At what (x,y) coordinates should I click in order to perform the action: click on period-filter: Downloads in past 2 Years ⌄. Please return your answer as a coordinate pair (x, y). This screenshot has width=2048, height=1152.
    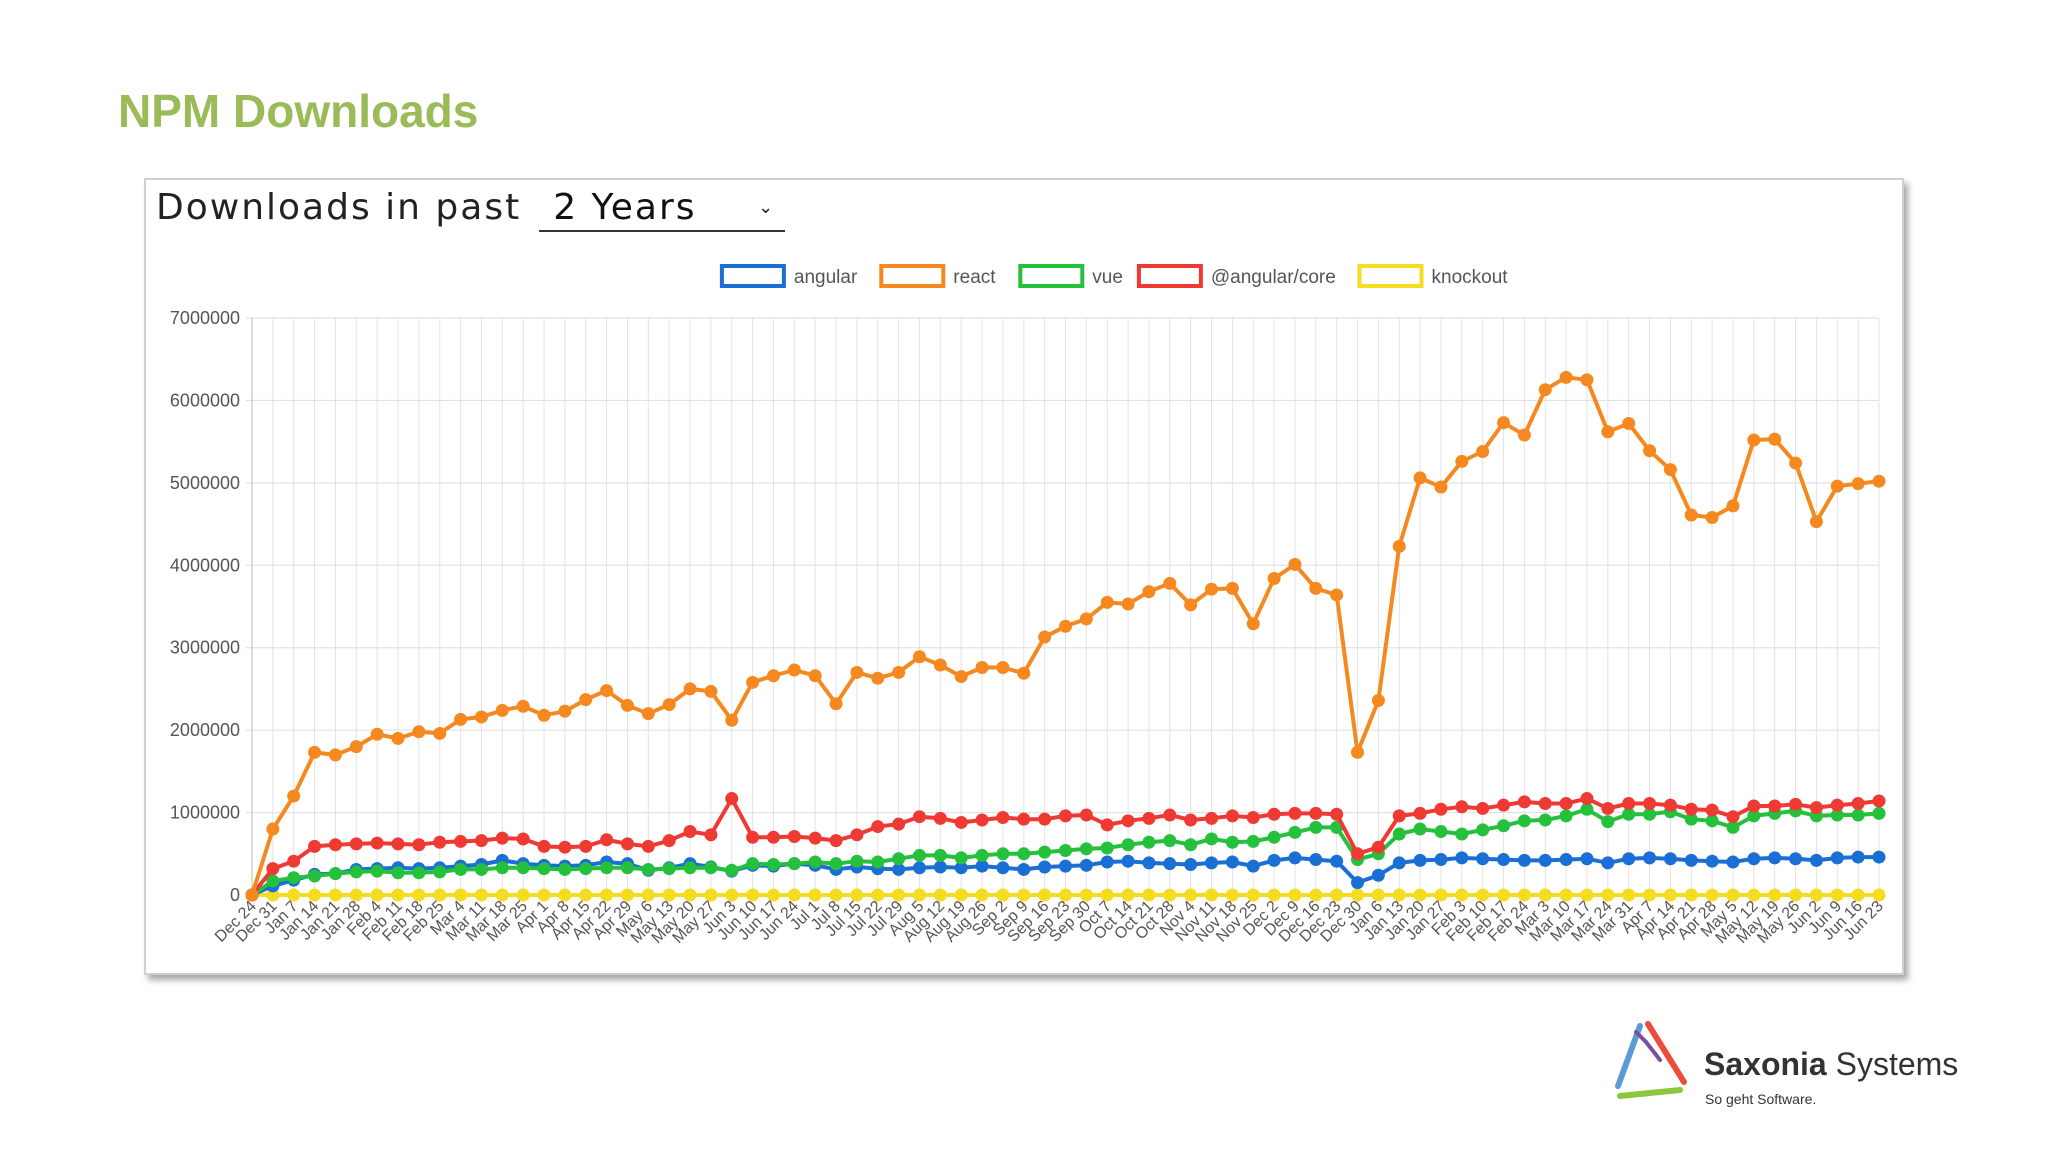
    Looking at the image, I should click on (471, 208).